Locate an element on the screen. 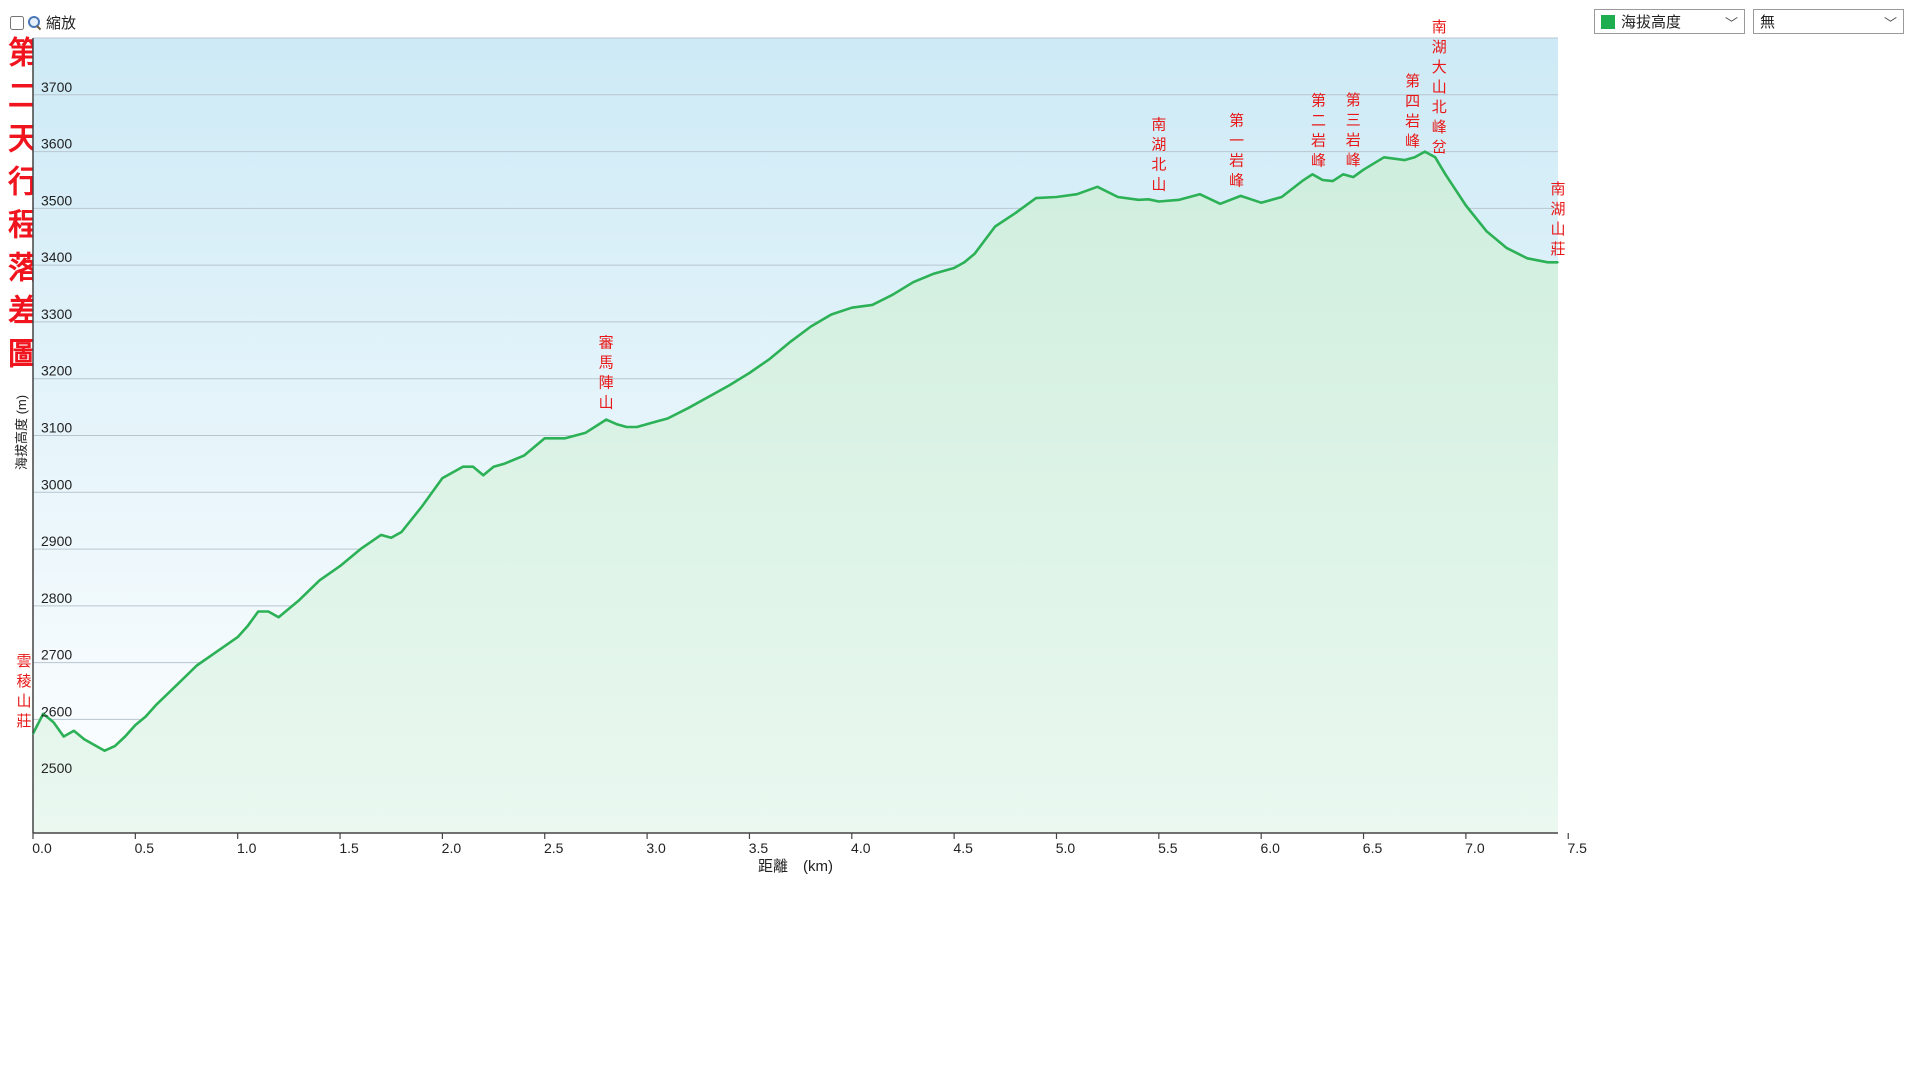 The image size is (1913, 1081). series-select-value: 海拔高度 is located at coordinates (1651, 22).